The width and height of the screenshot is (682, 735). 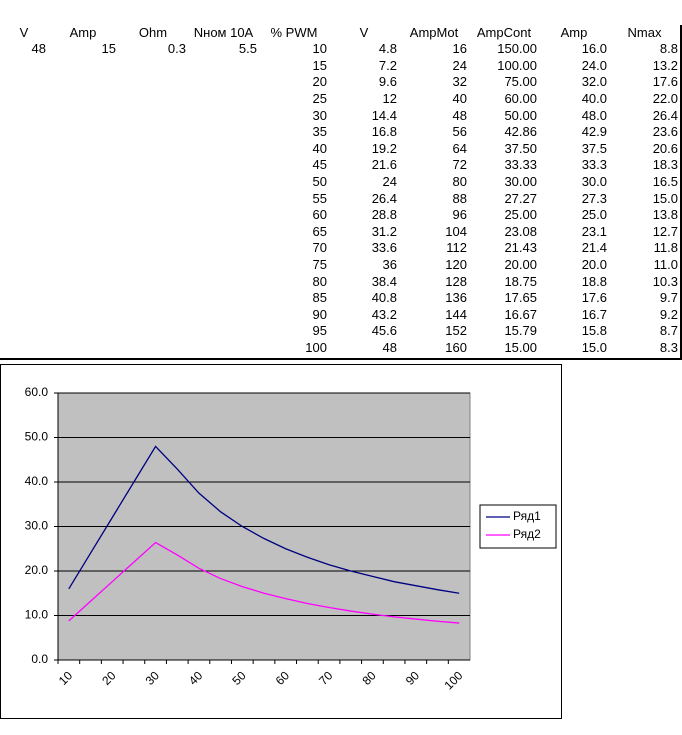 I want to click on table-cell: 15.79, so click(x=520, y=331).